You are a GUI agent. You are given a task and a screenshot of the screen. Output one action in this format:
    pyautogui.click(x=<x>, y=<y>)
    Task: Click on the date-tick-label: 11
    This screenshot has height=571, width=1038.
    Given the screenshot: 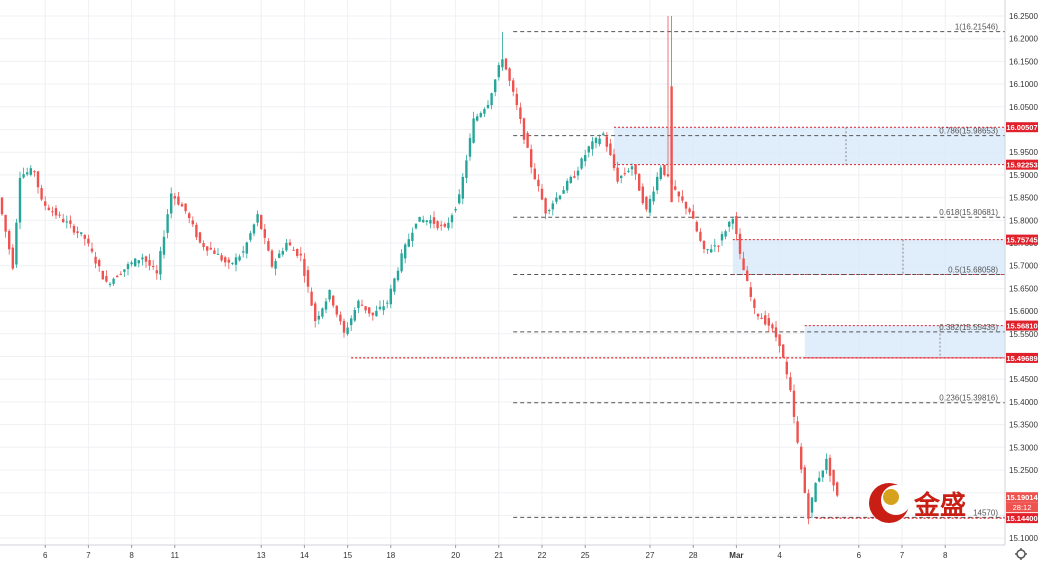 What is the action you would take?
    pyautogui.click(x=175, y=555)
    